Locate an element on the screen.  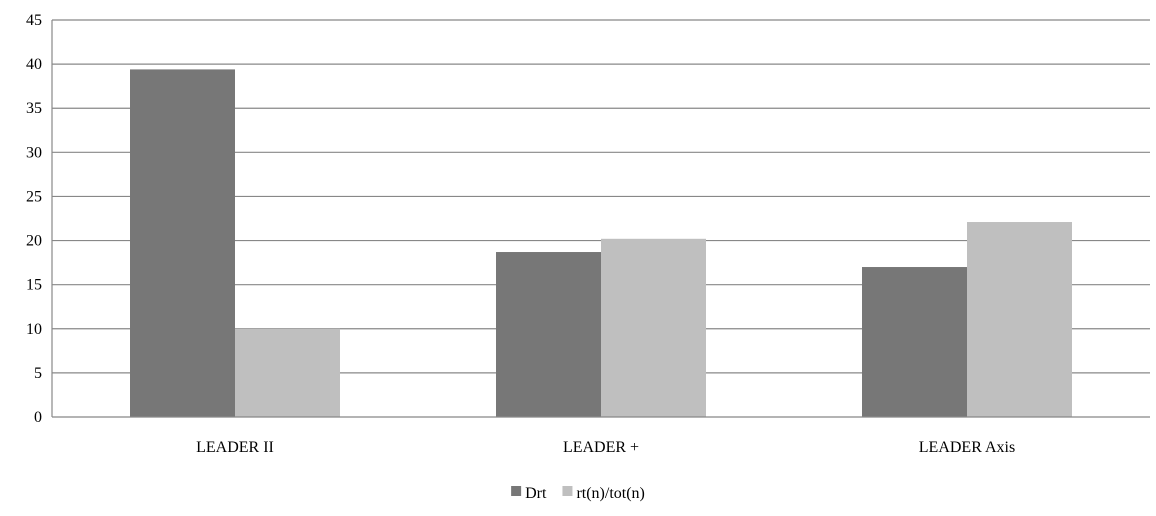
x-axis-tick-labels: LEADER II LEADER + LEADER Axis is located at coordinates (605, 447).